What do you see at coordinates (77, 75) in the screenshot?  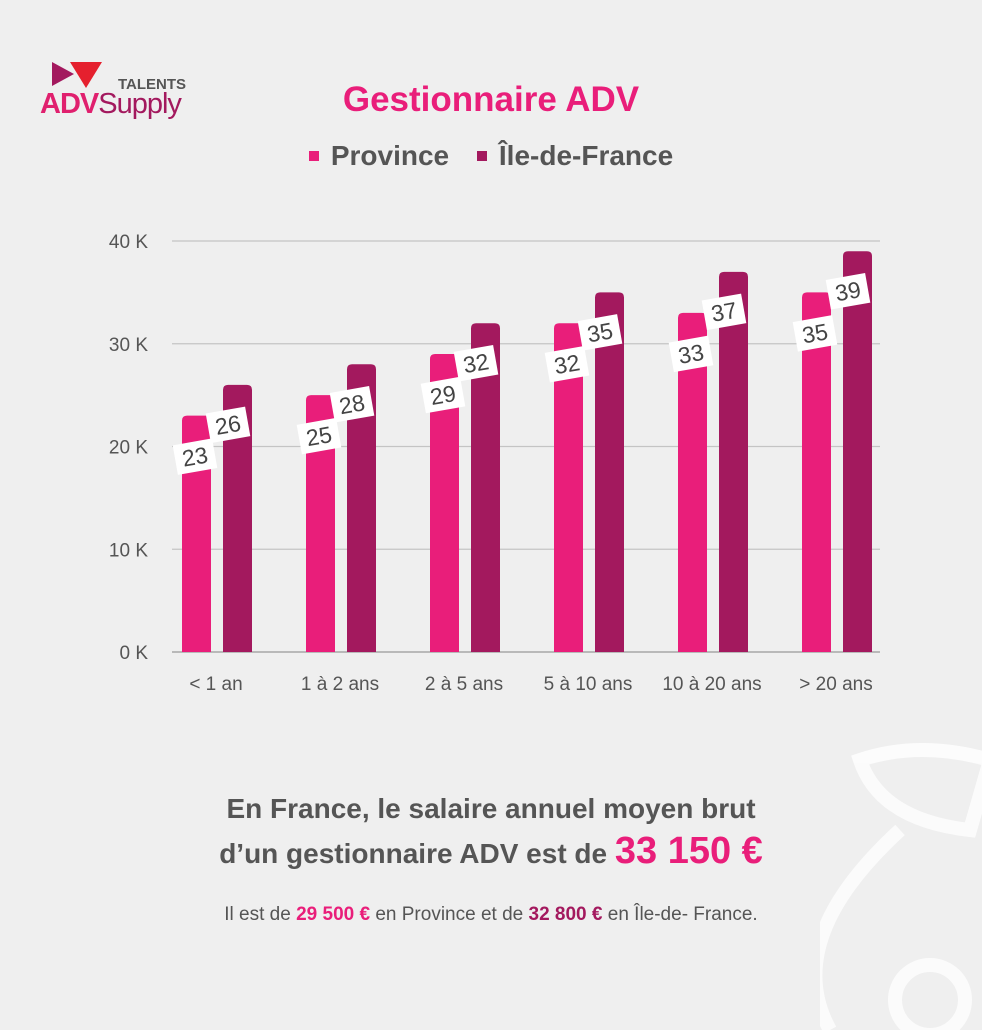 I see `logo-play-icon` at bounding box center [77, 75].